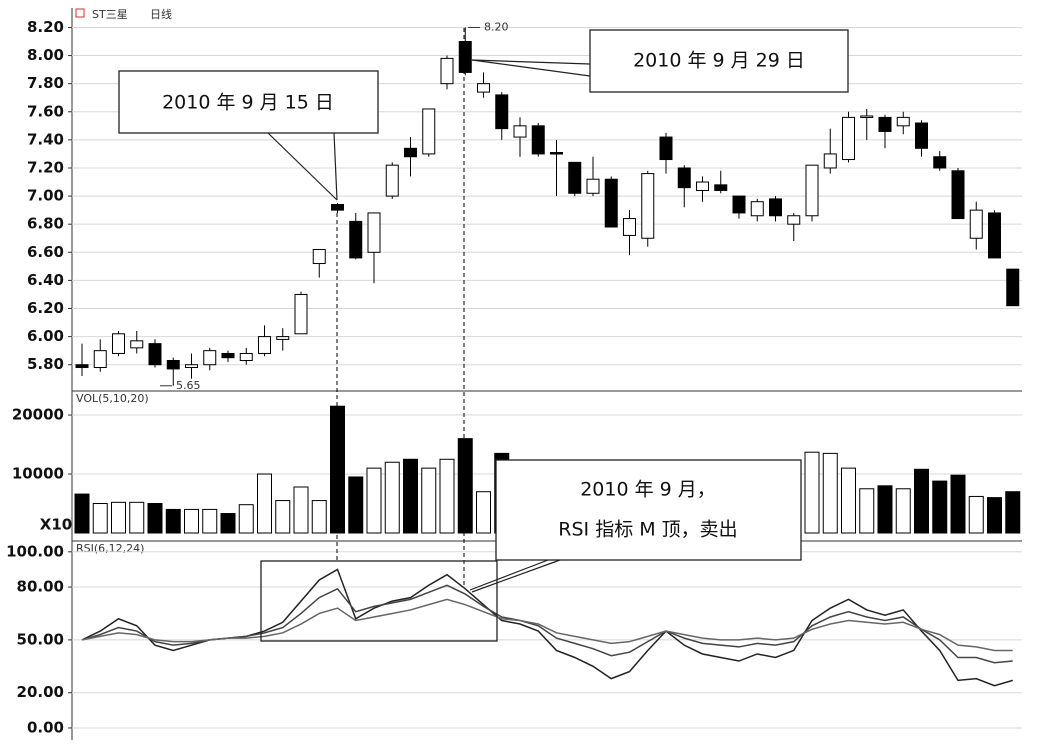  I want to click on y-tick-label: 6.00, so click(45, 336).